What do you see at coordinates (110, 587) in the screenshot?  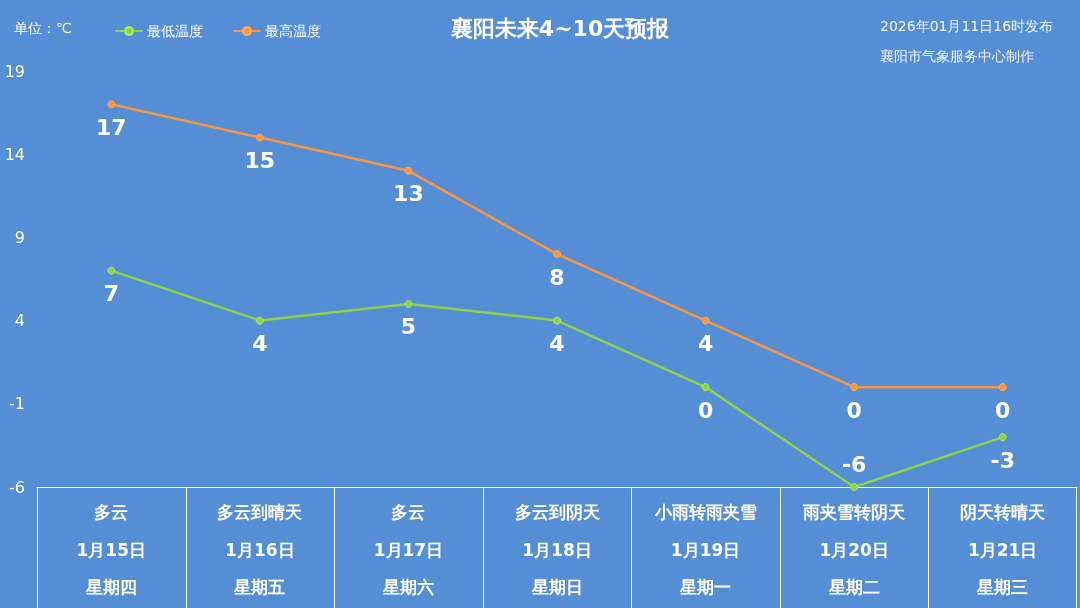 I see `text: 星期四` at bounding box center [110, 587].